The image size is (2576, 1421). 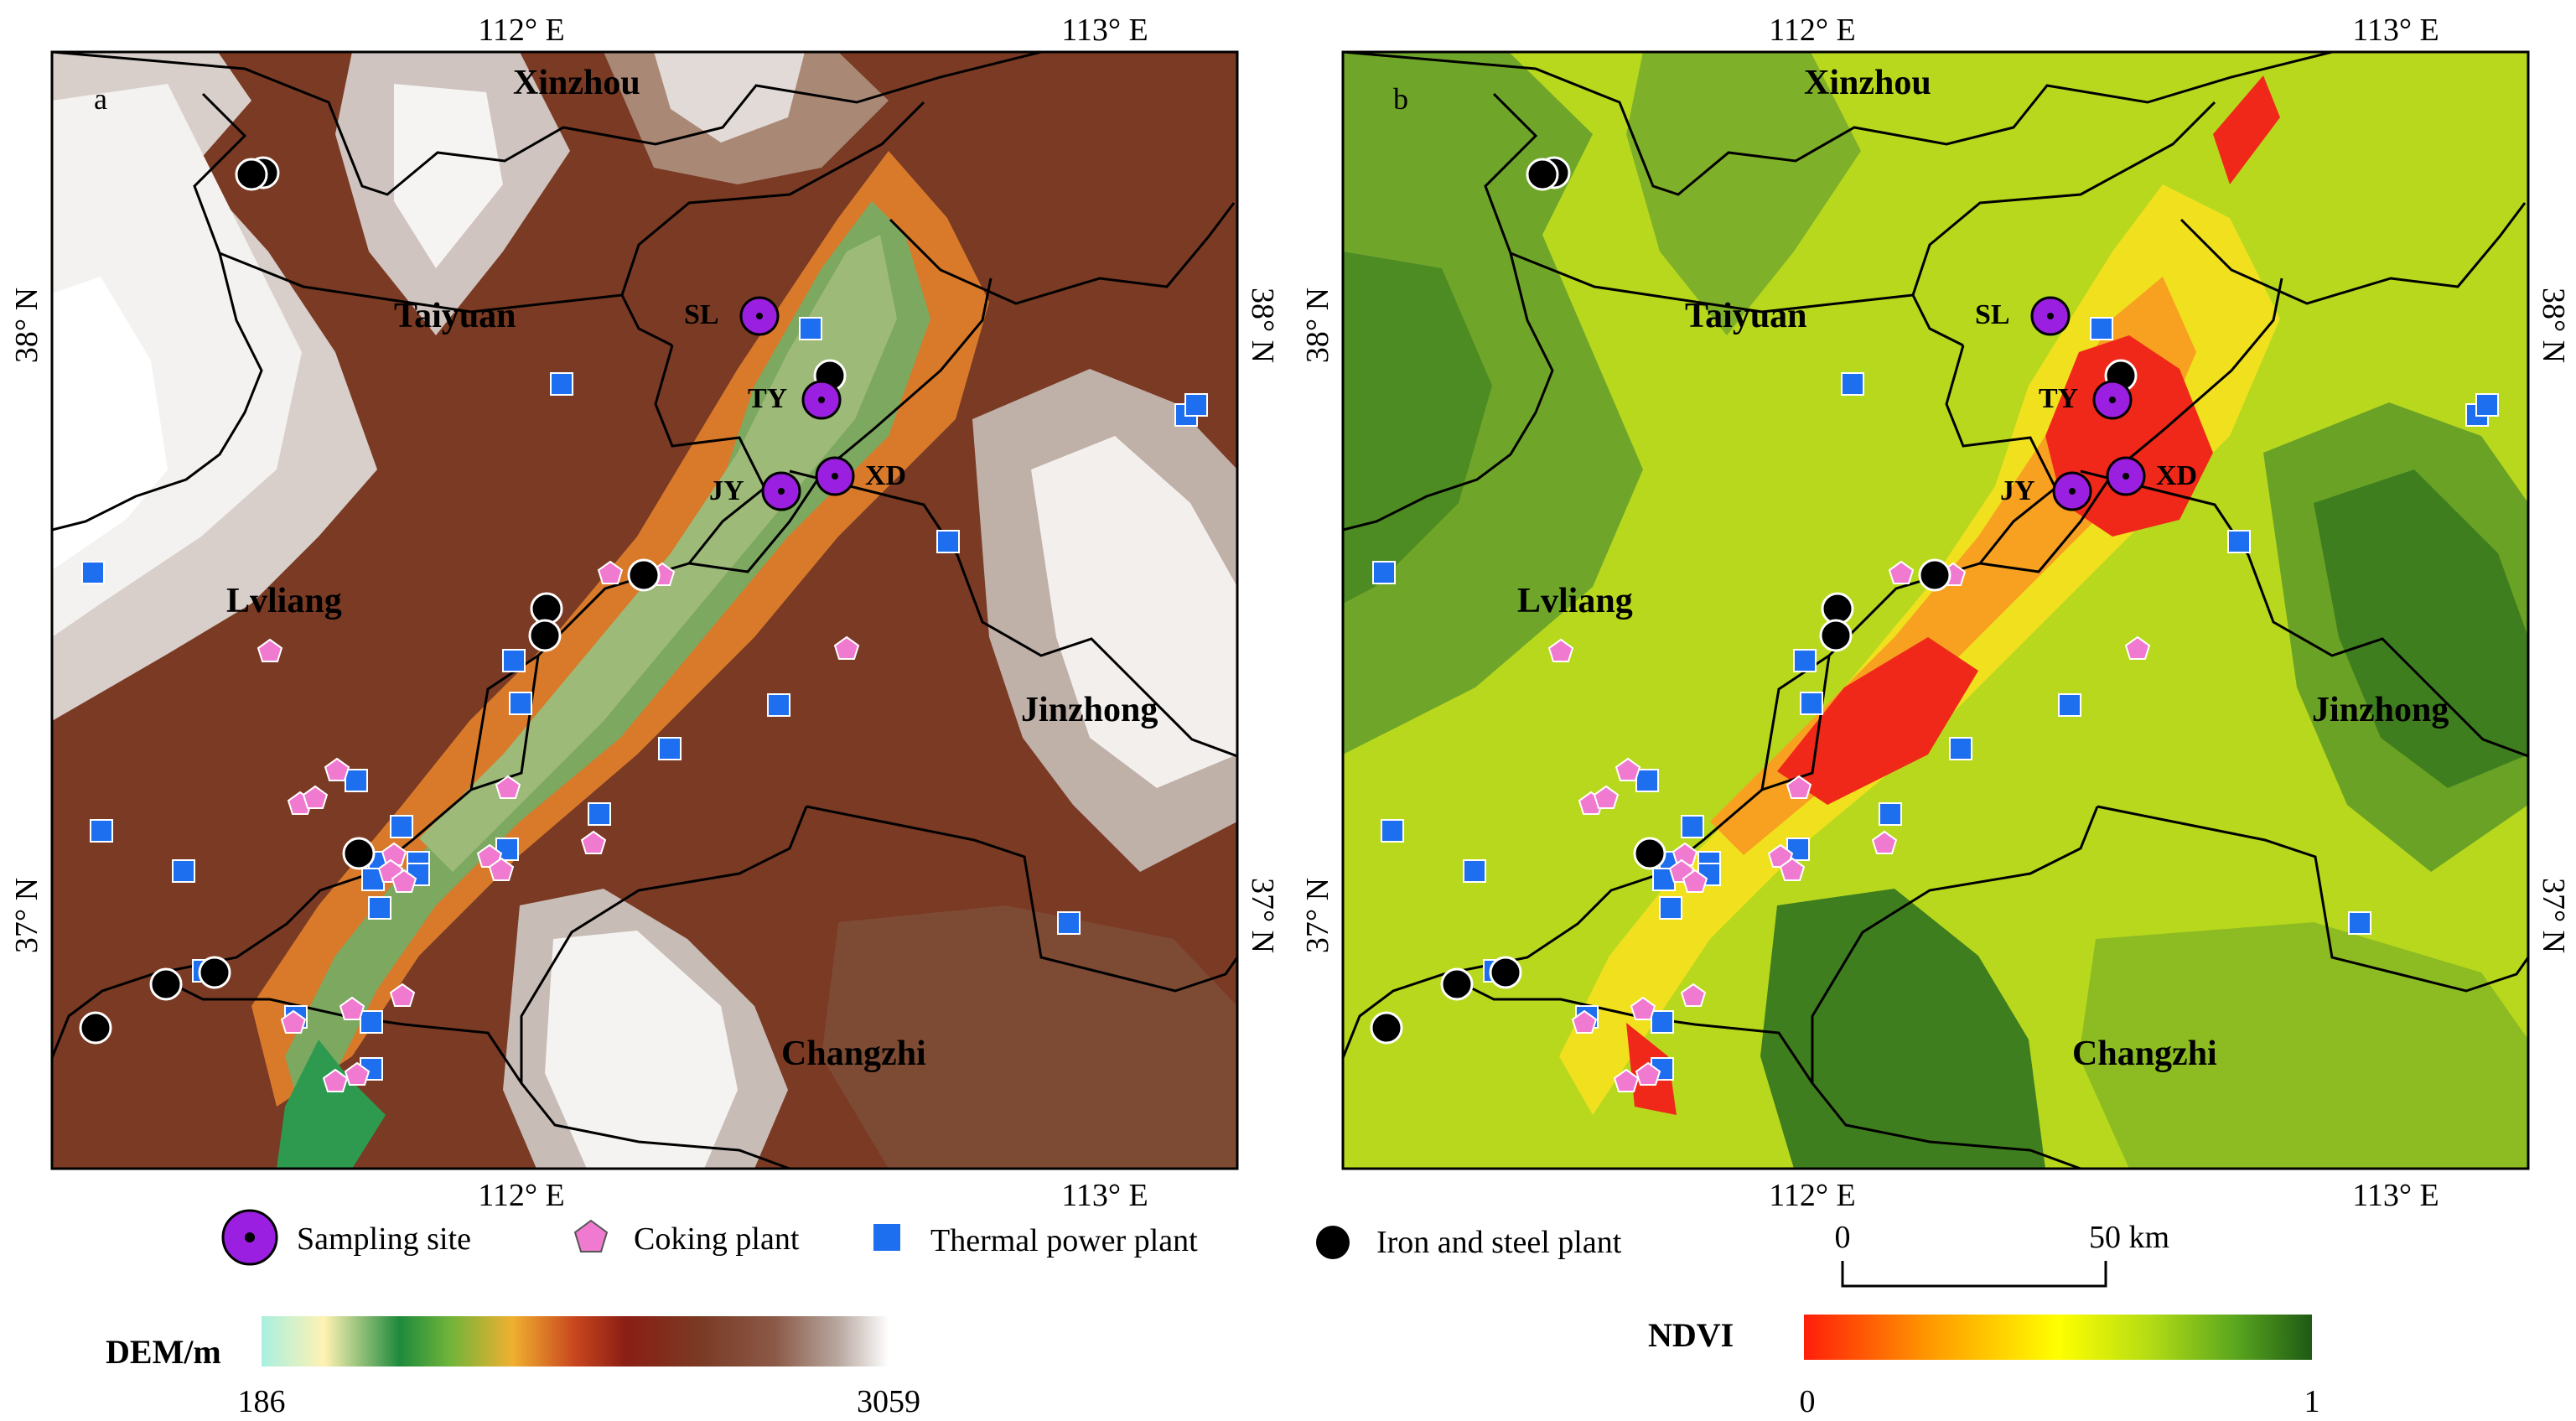 I want to click on sampling-site-sl-marker, so click(x=759, y=316).